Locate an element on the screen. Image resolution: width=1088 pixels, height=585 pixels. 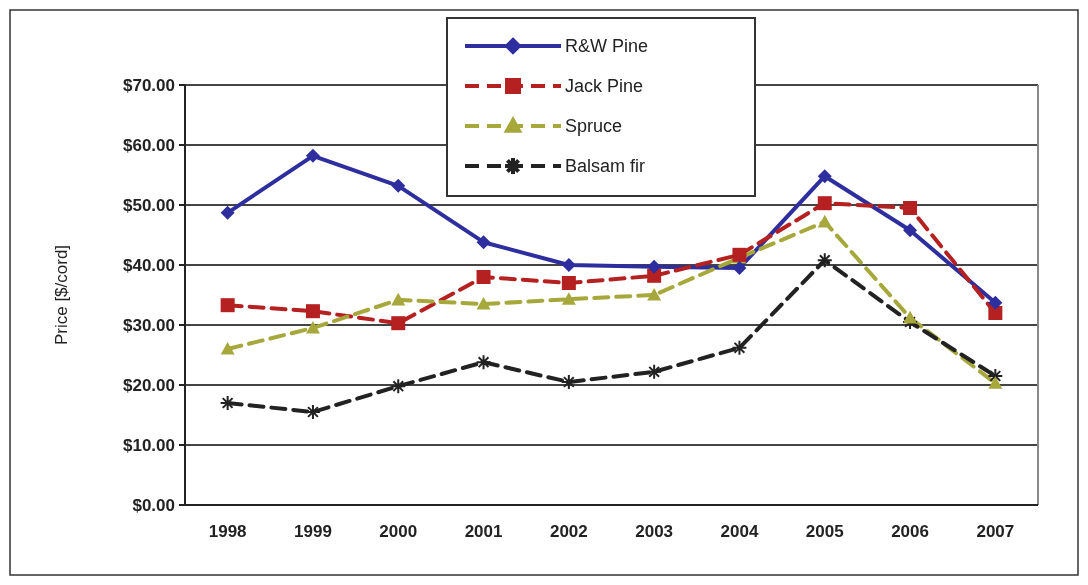
y-axis-title: Price [$/cord] is located at coordinates (61, 295).